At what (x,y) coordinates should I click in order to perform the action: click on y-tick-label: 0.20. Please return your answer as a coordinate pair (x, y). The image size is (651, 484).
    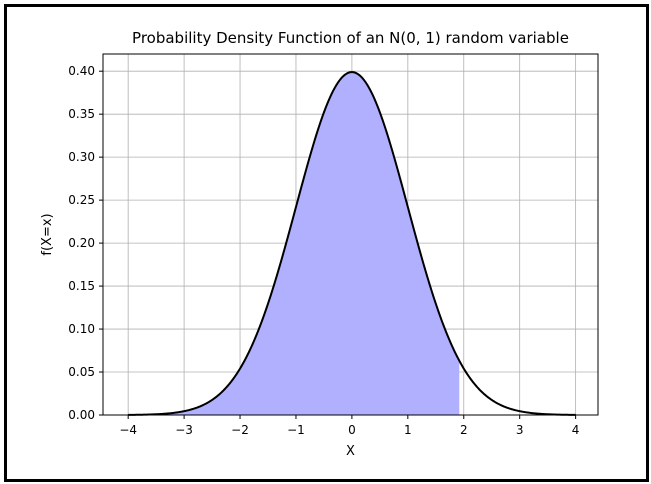
    Looking at the image, I should click on (81, 243).